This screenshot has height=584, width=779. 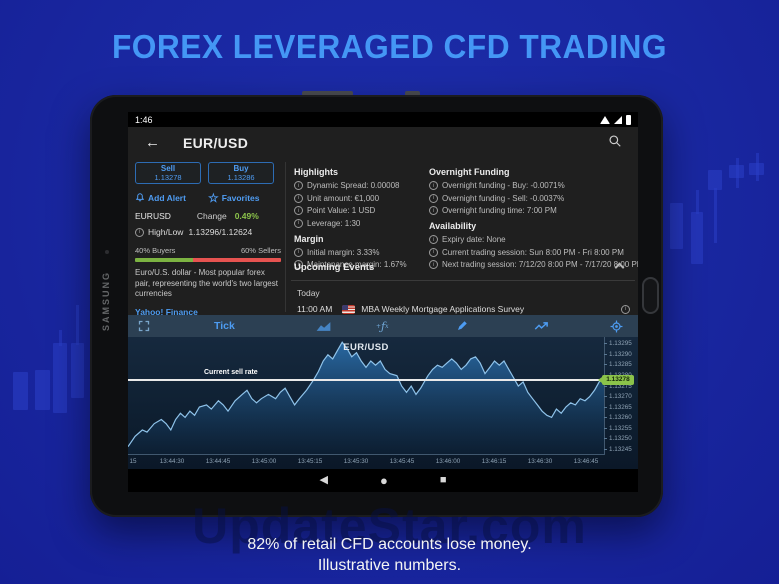 I want to click on tablet-power-button, so click(x=412, y=93).